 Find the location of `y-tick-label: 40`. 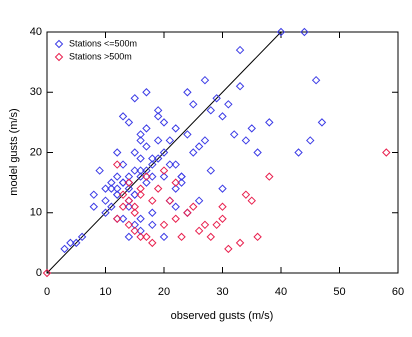

y-tick-label: 40 is located at coordinates (36, 32).